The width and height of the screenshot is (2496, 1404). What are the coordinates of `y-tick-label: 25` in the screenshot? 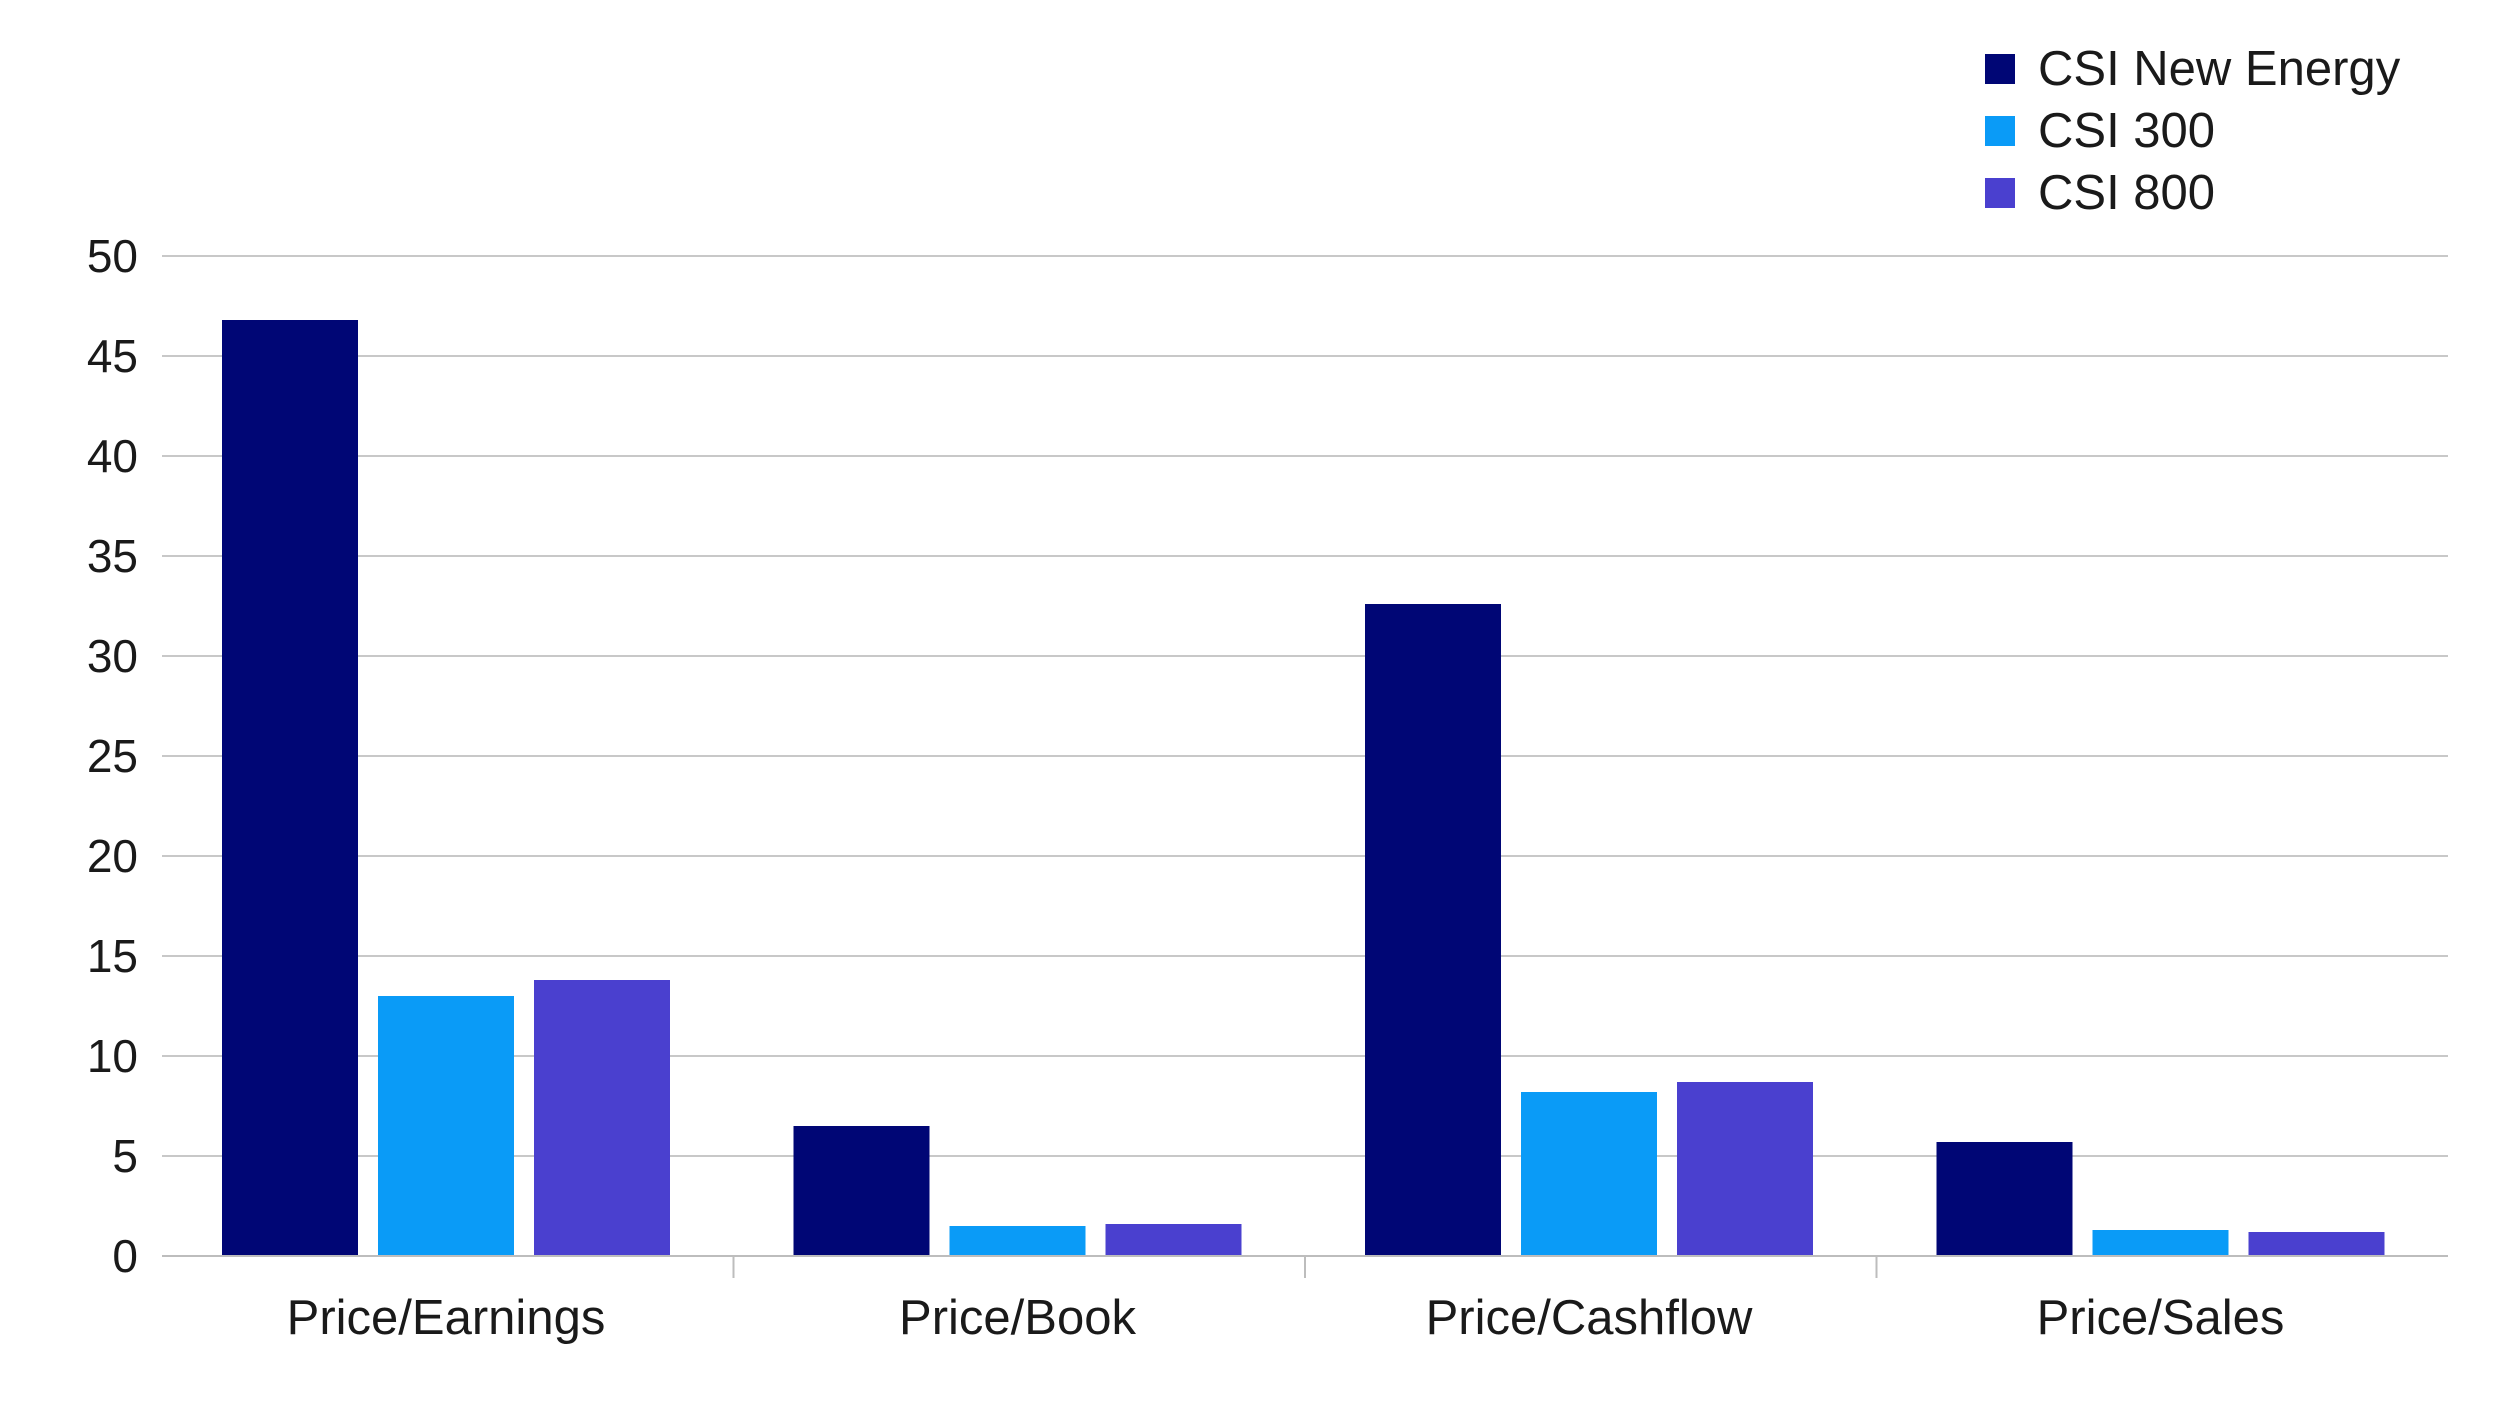 It's located at (112, 756).